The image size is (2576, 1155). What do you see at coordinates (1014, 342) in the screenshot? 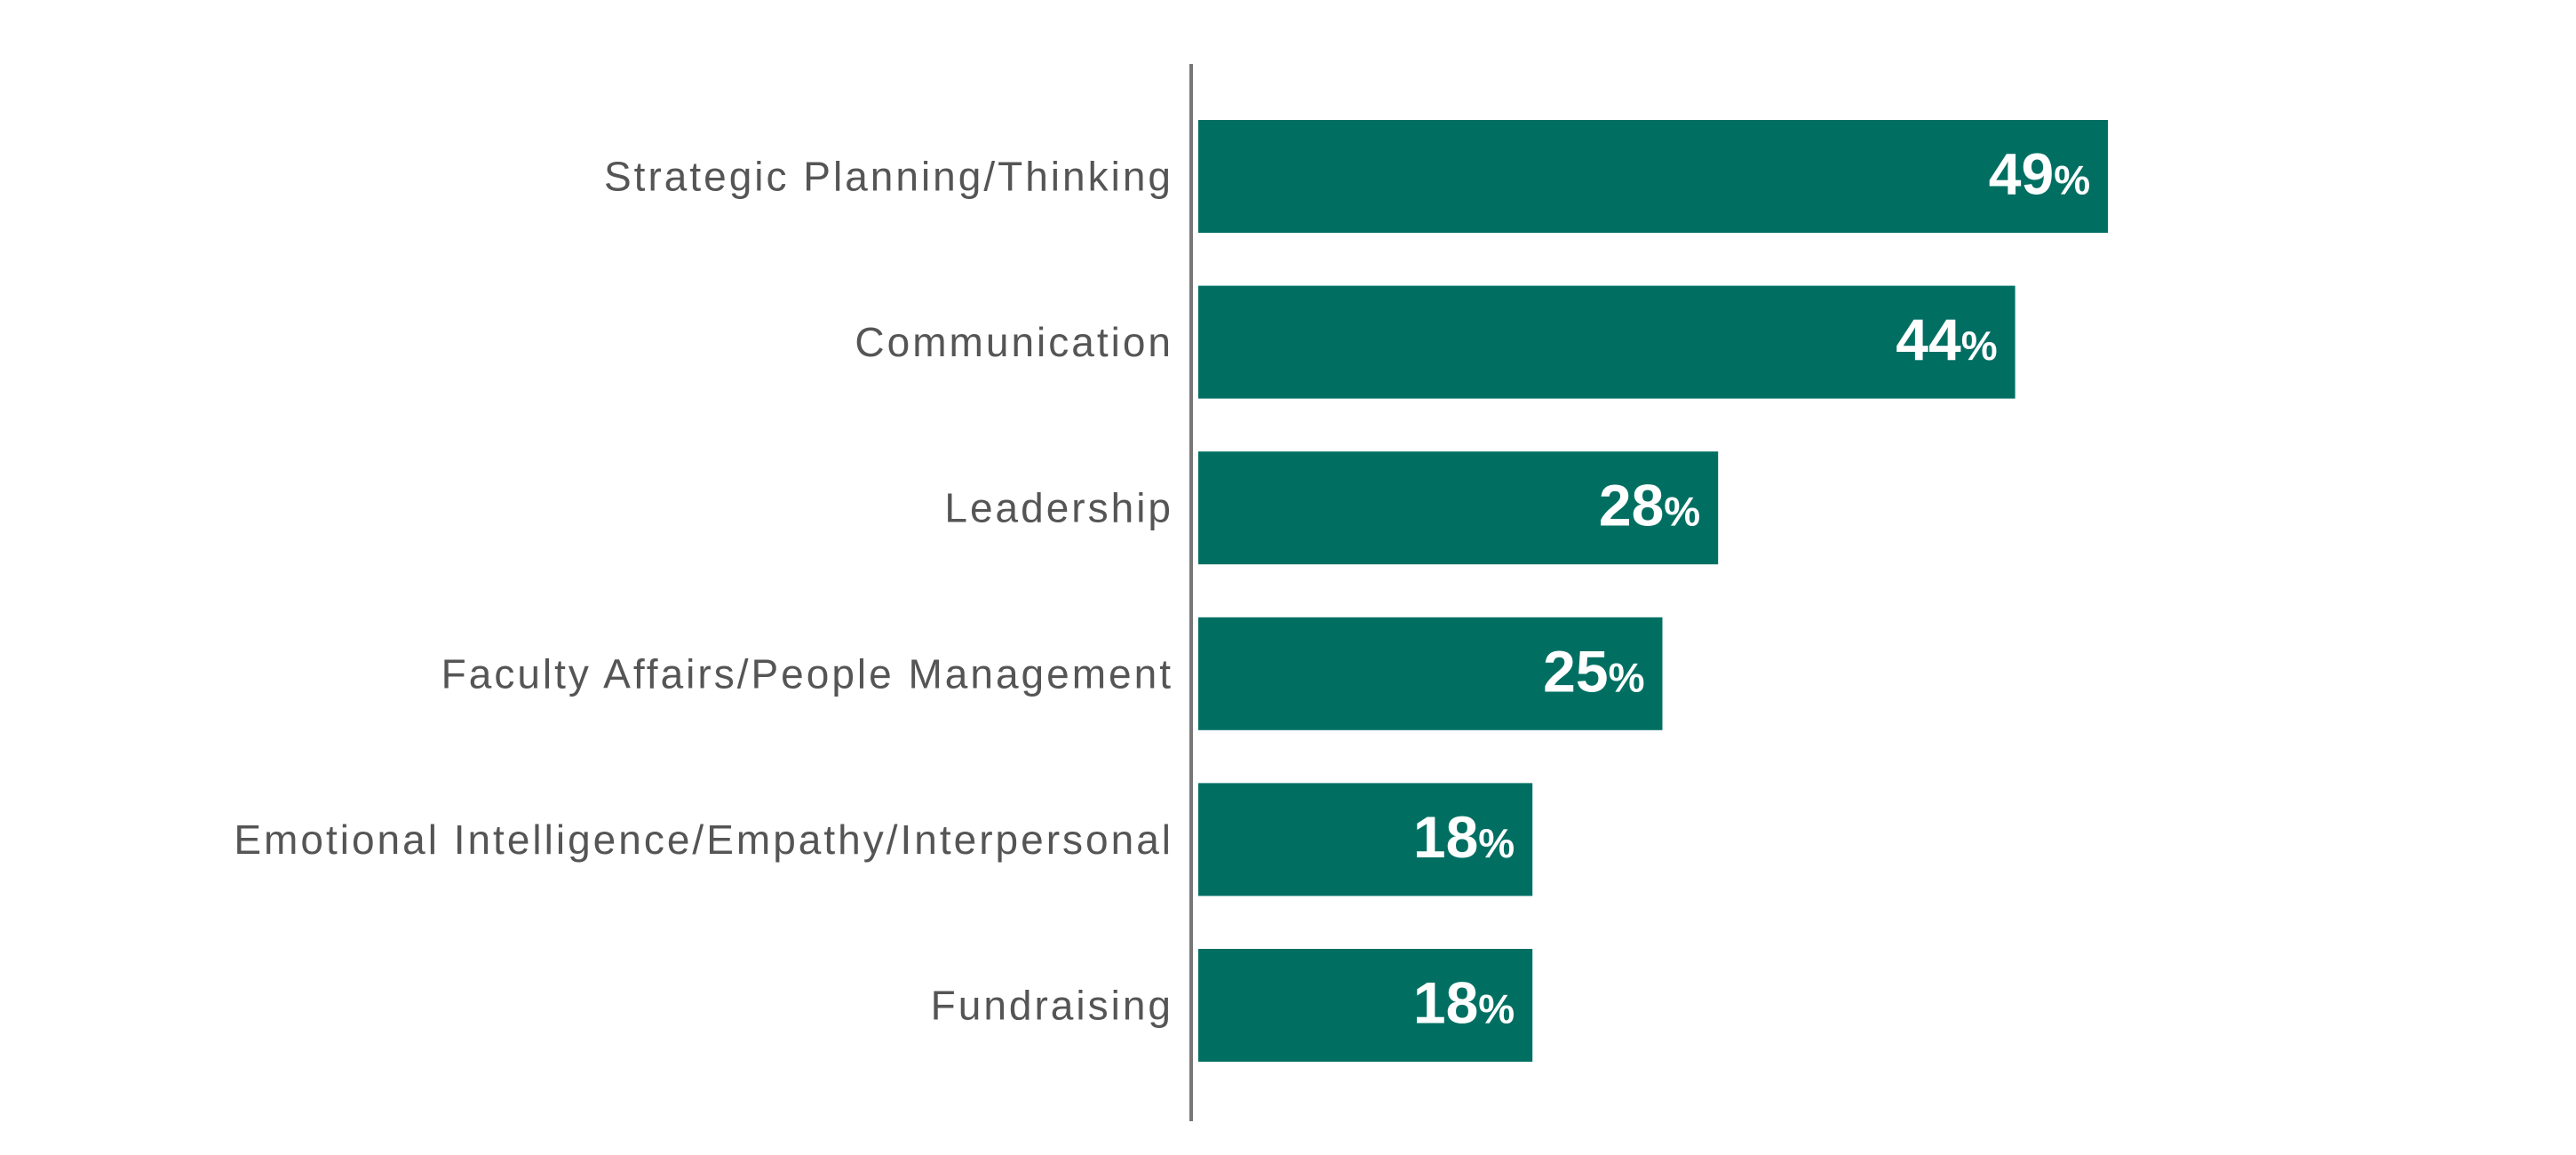
I see `category-label: Communication` at bounding box center [1014, 342].